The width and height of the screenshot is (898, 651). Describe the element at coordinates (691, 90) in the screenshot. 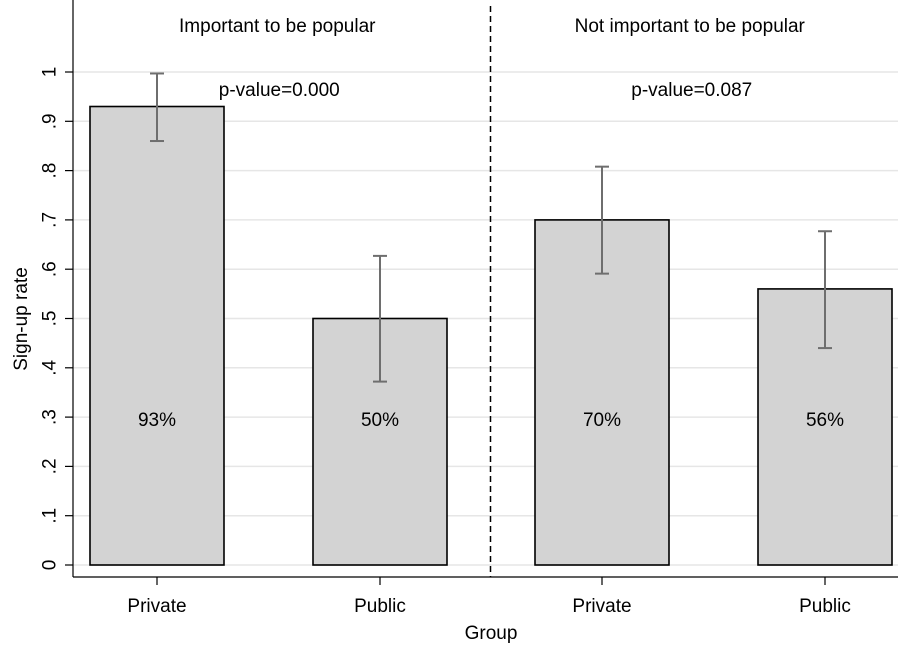

I see `p-value-label: p-value=0.087` at that location.